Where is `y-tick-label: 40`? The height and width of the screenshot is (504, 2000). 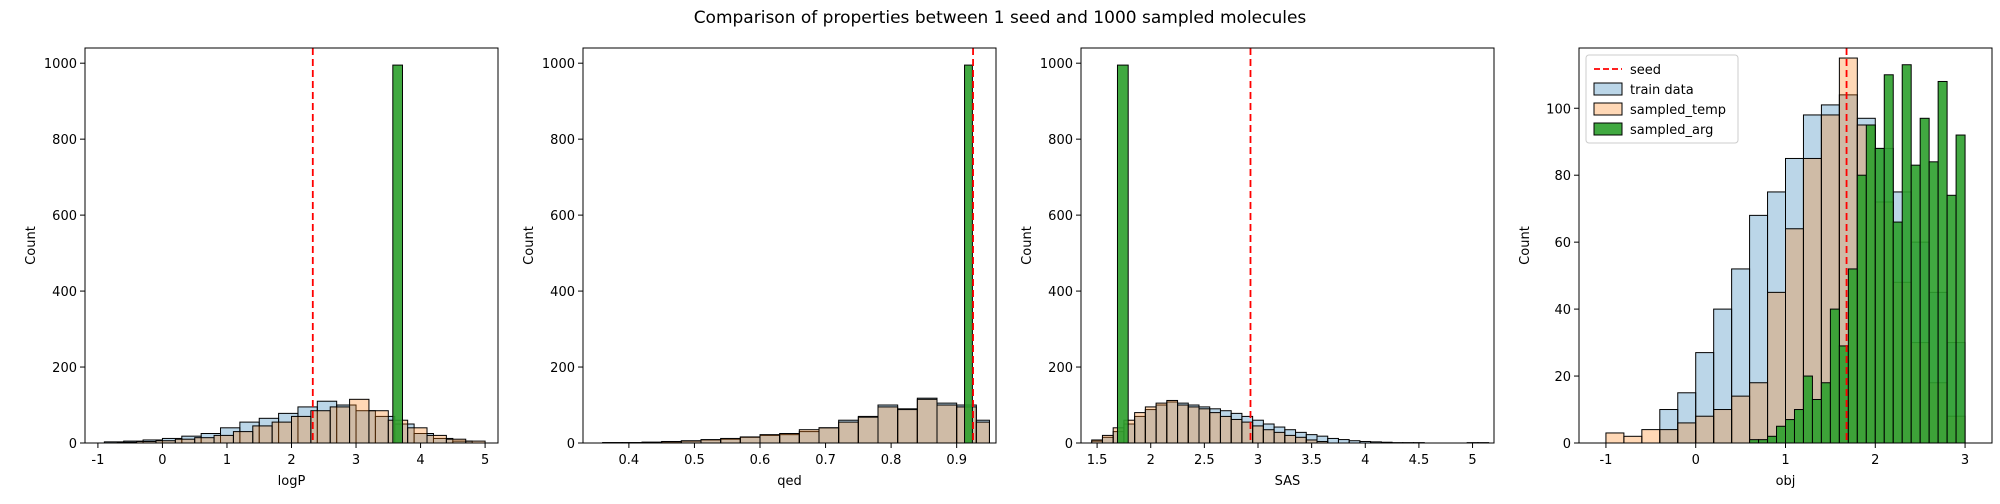 y-tick-label: 40 is located at coordinates (1562, 310).